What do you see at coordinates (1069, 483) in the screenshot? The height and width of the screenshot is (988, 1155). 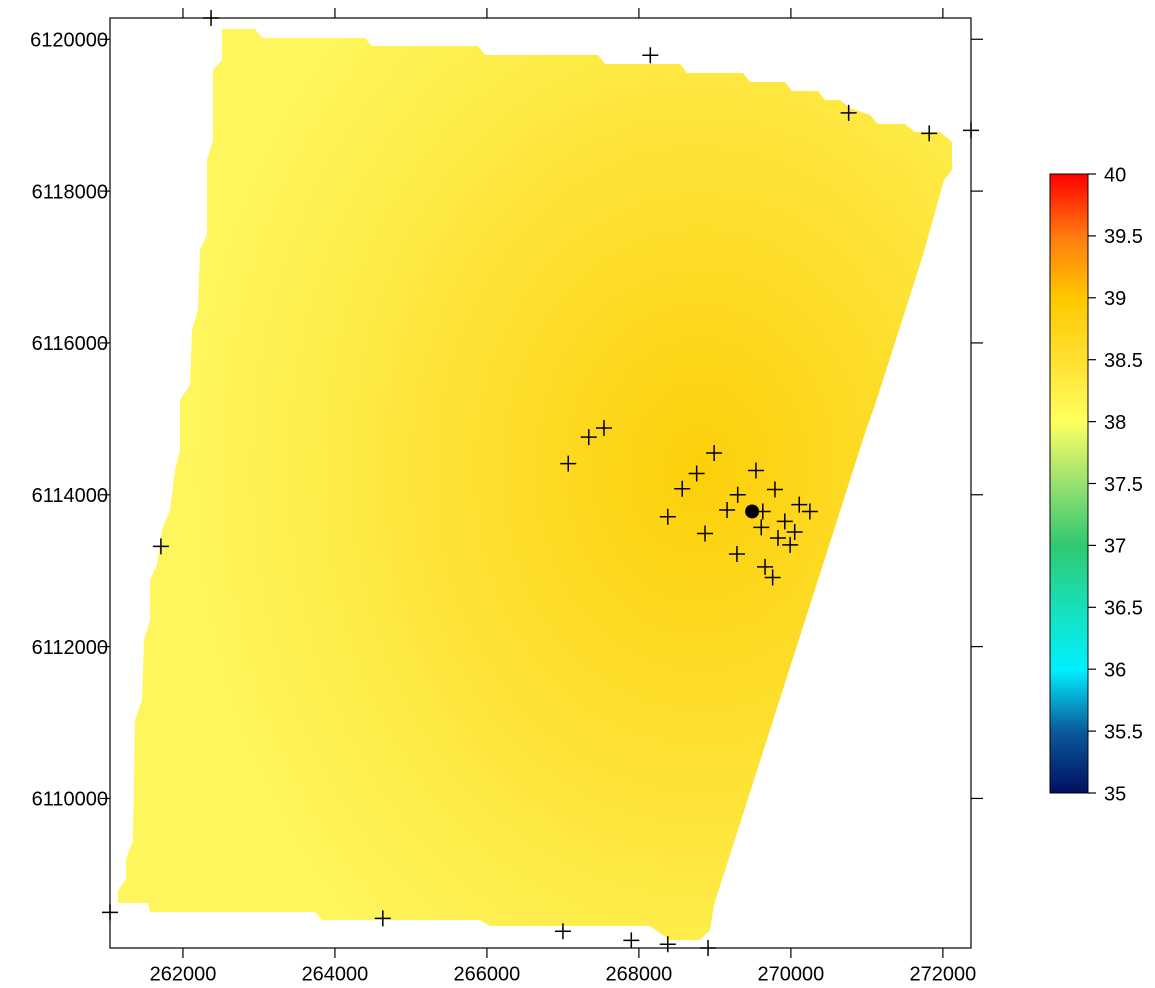 I see `colorbar` at bounding box center [1069, 483].